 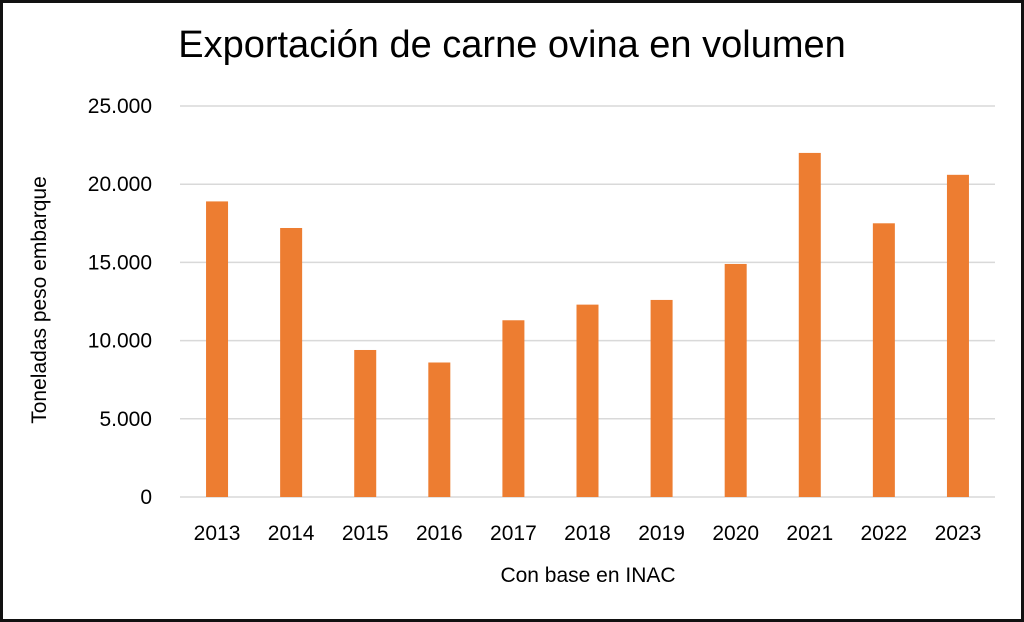 What do you see at coordinates (883, 360) in the screenshot?
I see `bar-2022` at bounding box center [883, 360].